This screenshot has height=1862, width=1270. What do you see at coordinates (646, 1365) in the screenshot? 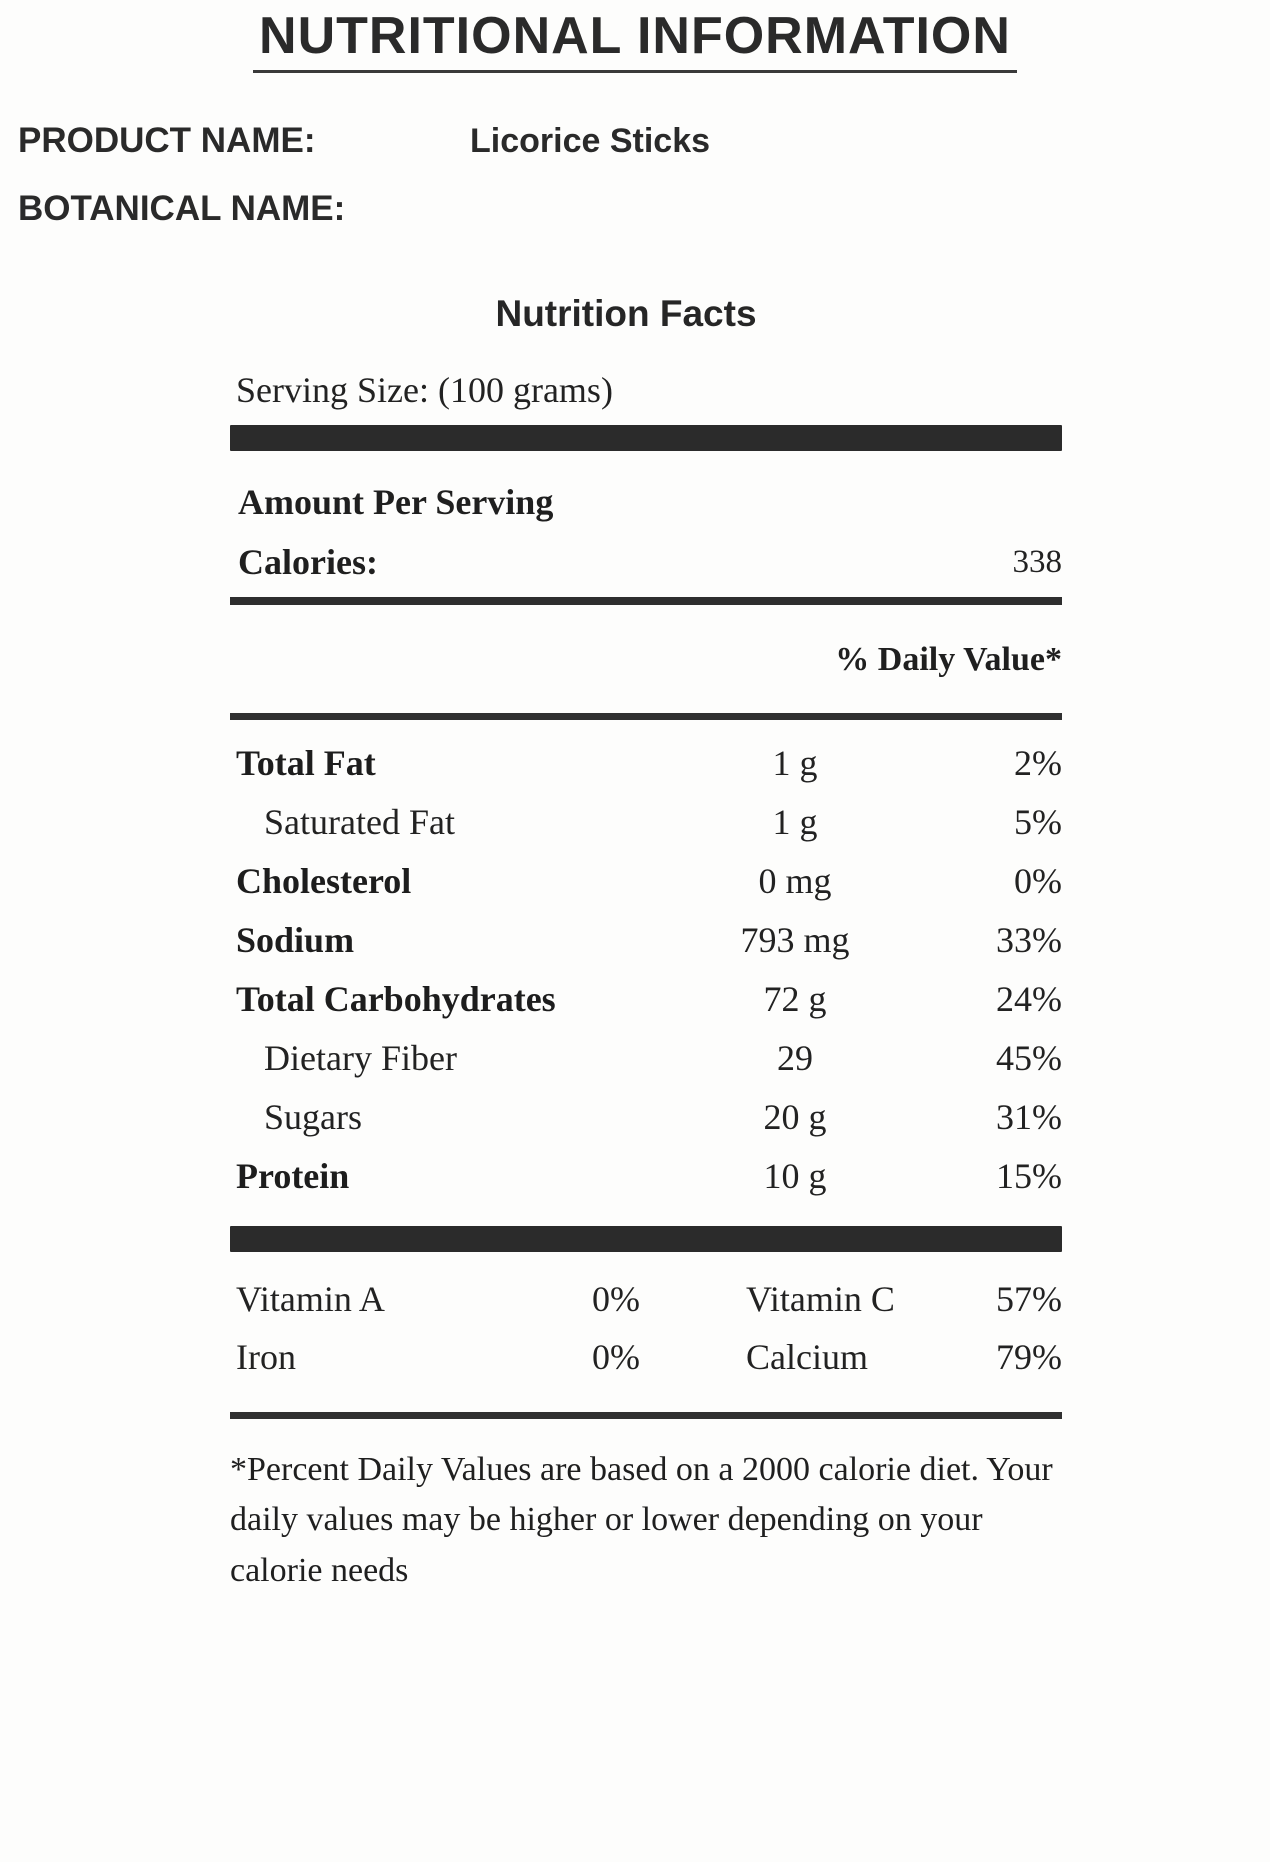
I see `vitamin-row: Iron 0% Calcium 79%` at bounding box center [646, 1365].